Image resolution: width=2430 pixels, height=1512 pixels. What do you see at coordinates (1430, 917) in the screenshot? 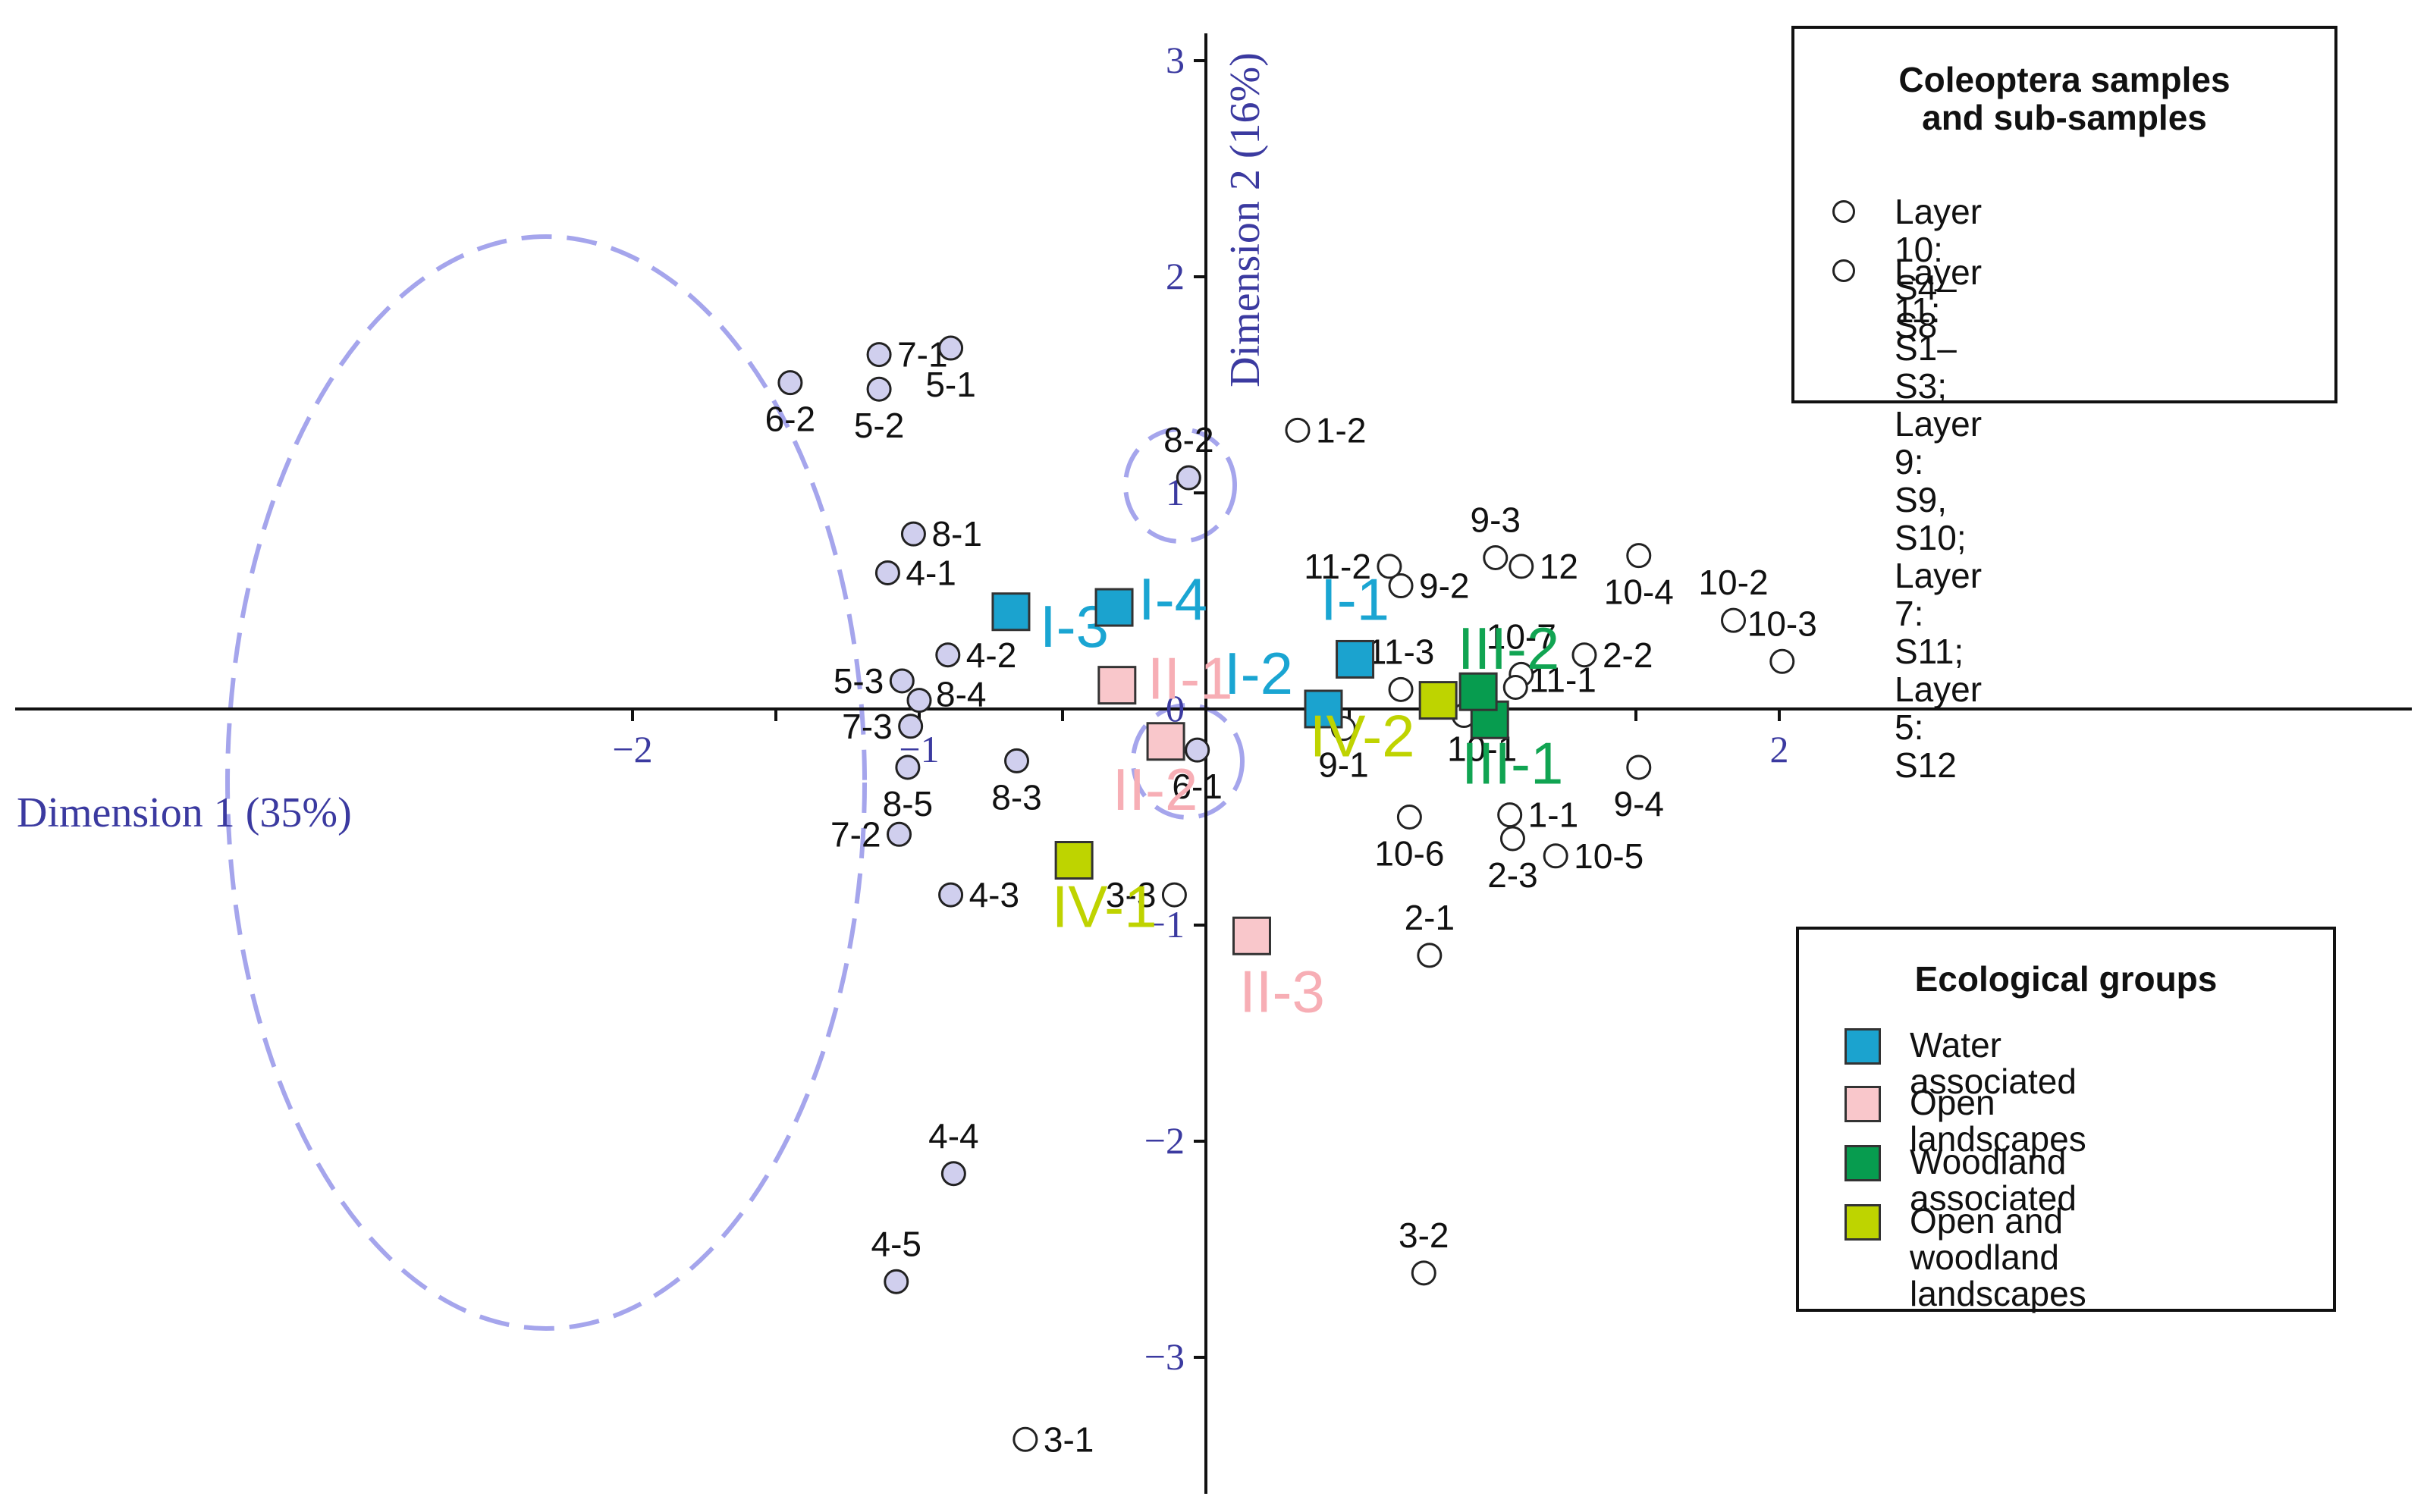
I see `other-layer-point-label: 2-1` at bounding box center [1430, 917].